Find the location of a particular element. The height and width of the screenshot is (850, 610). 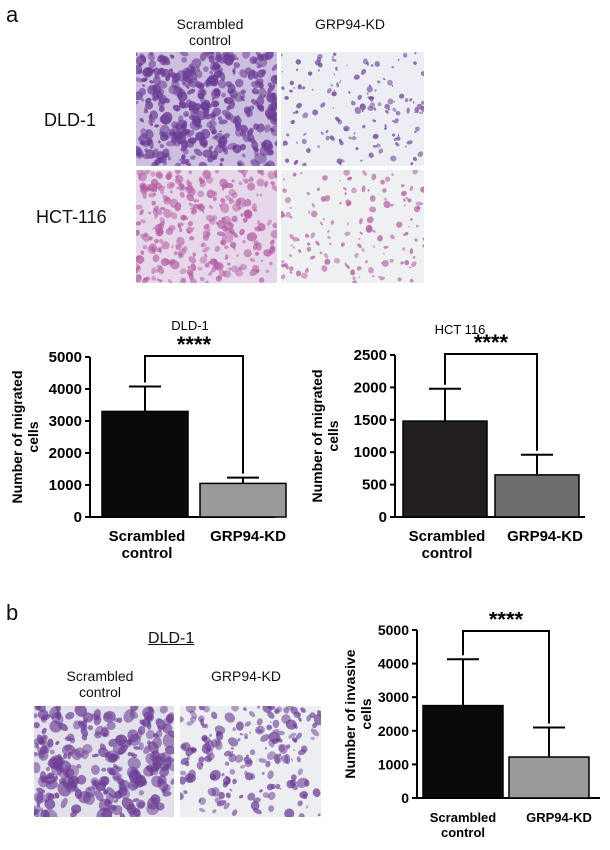

y-axis-label: Number of invasivecells is located at coordinates (358, 713).